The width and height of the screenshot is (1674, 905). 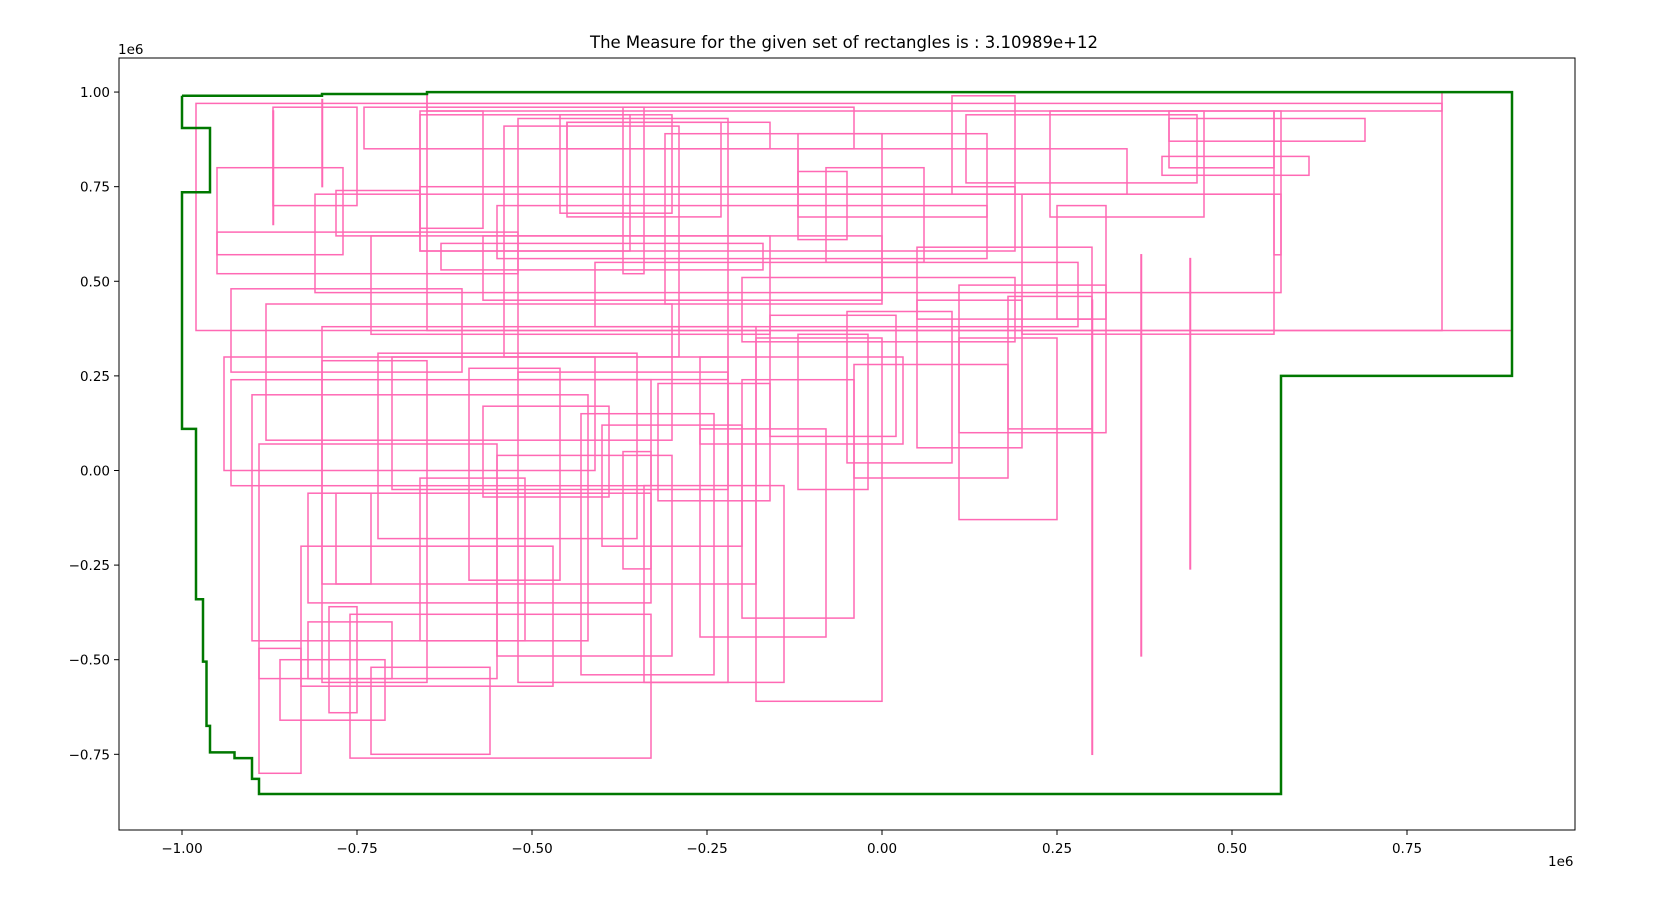 I want to click on y-tick-label: 0.75, so click(x=95, y=188).